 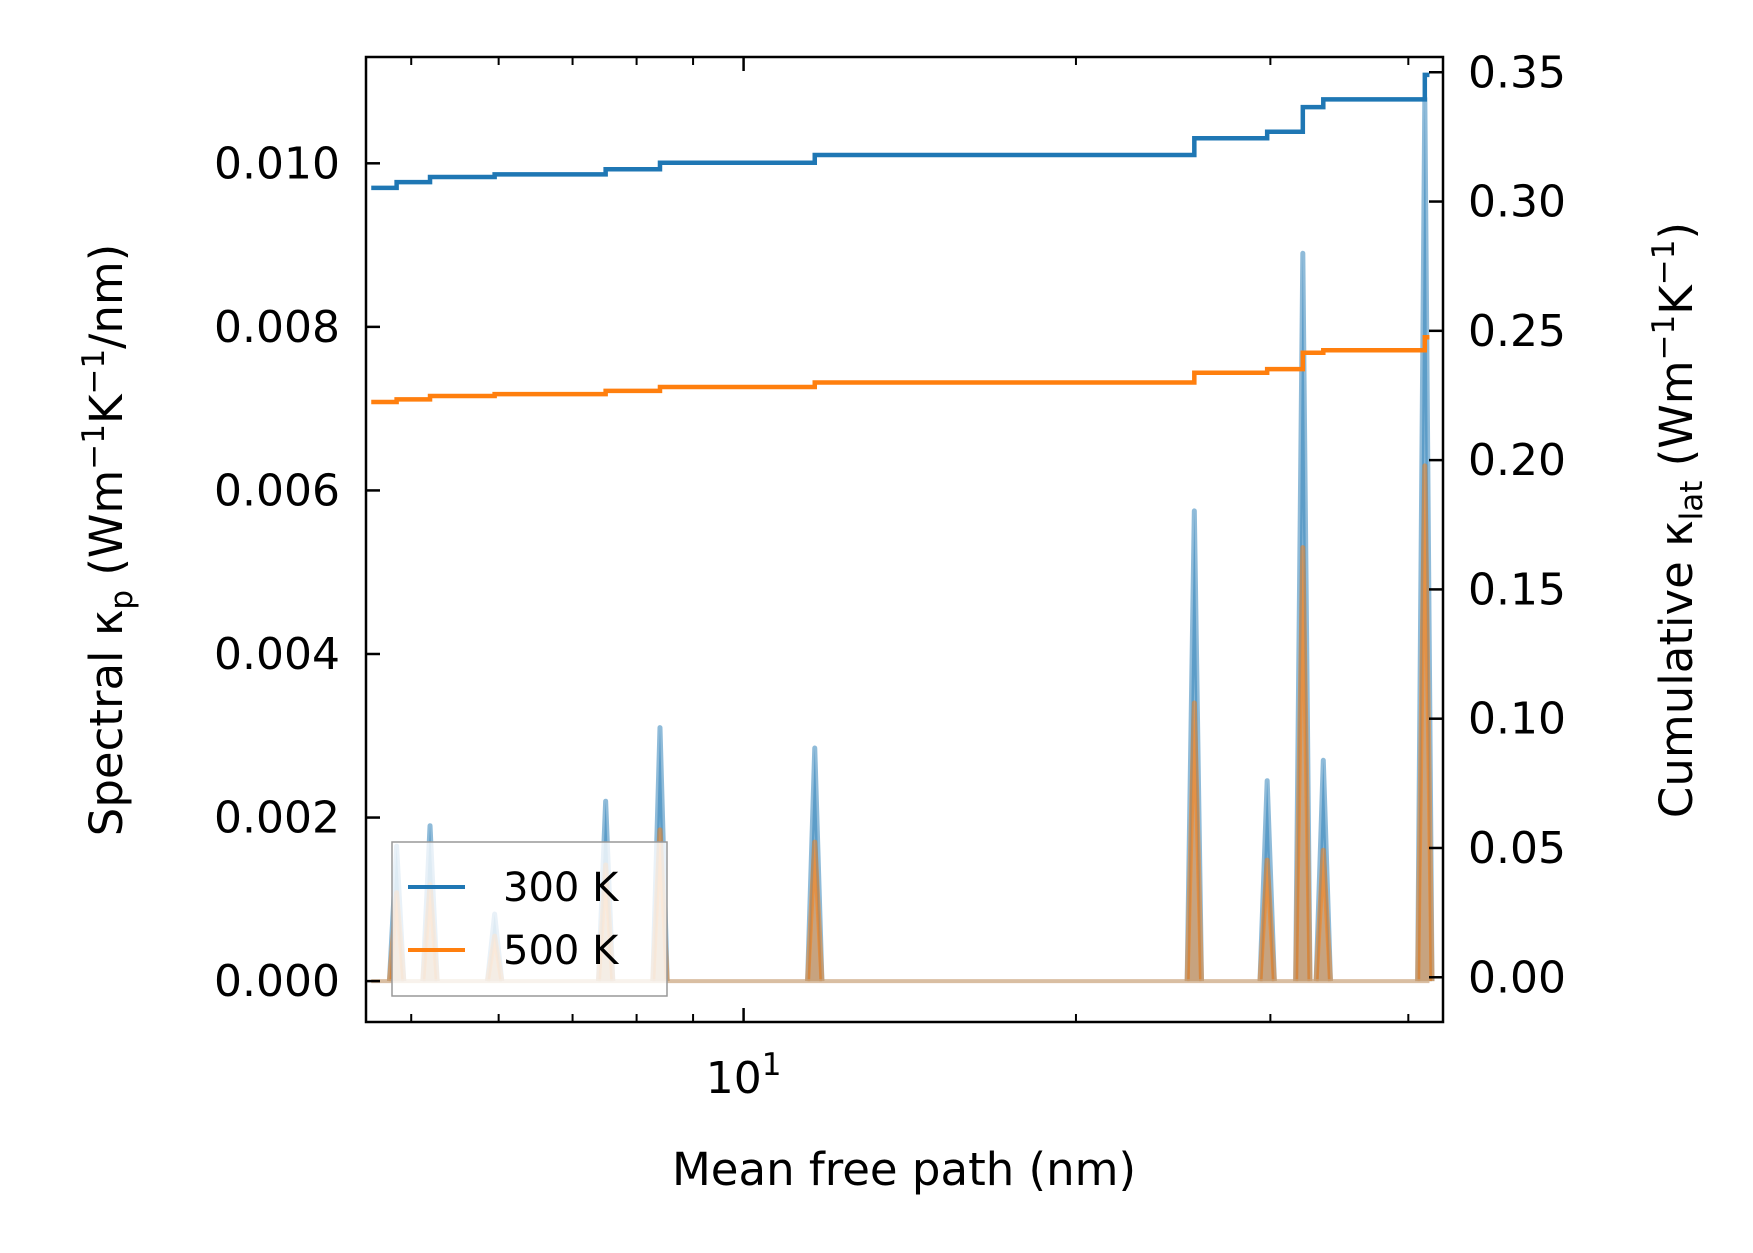 I want to click on y-tick-label-left: 0.002, so click(x=277, y=818).